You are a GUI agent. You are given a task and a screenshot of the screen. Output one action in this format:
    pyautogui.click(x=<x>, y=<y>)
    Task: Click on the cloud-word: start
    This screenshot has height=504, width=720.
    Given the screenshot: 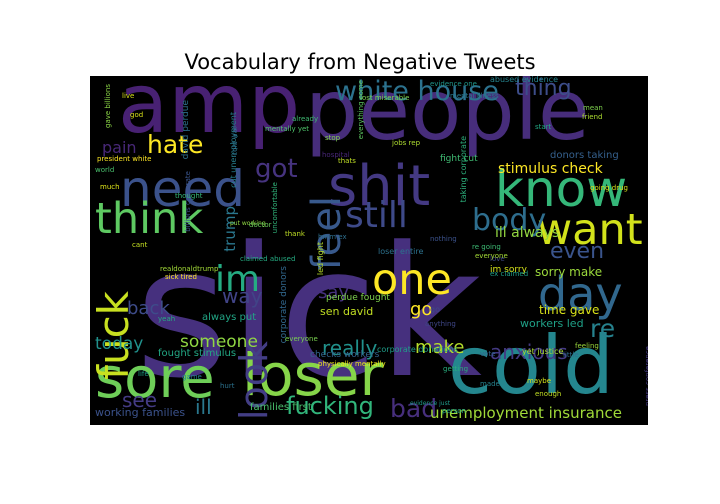 What is the action you would take?
    pyautogui.click(x=543, y=127)
    